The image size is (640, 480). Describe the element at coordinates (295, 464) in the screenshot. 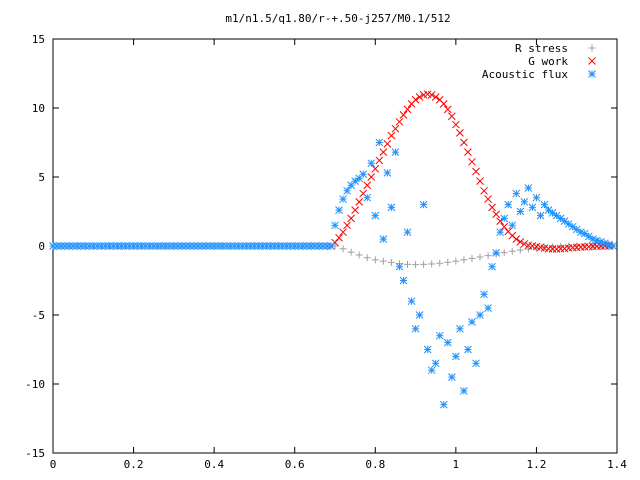

I see `x-tick-label: 0.6` at that location.